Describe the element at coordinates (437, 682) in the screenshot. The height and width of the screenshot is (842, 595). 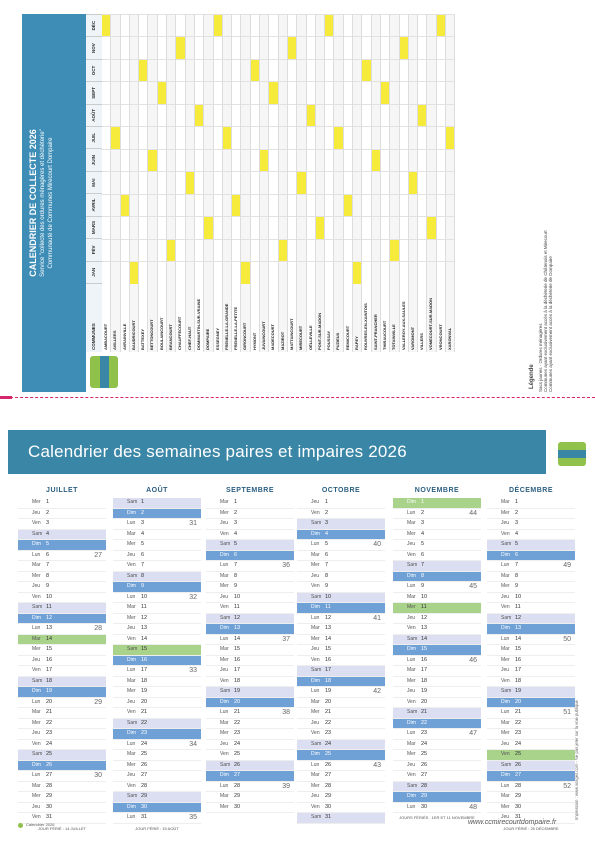
I see `day-row: Mer 18` at that location.